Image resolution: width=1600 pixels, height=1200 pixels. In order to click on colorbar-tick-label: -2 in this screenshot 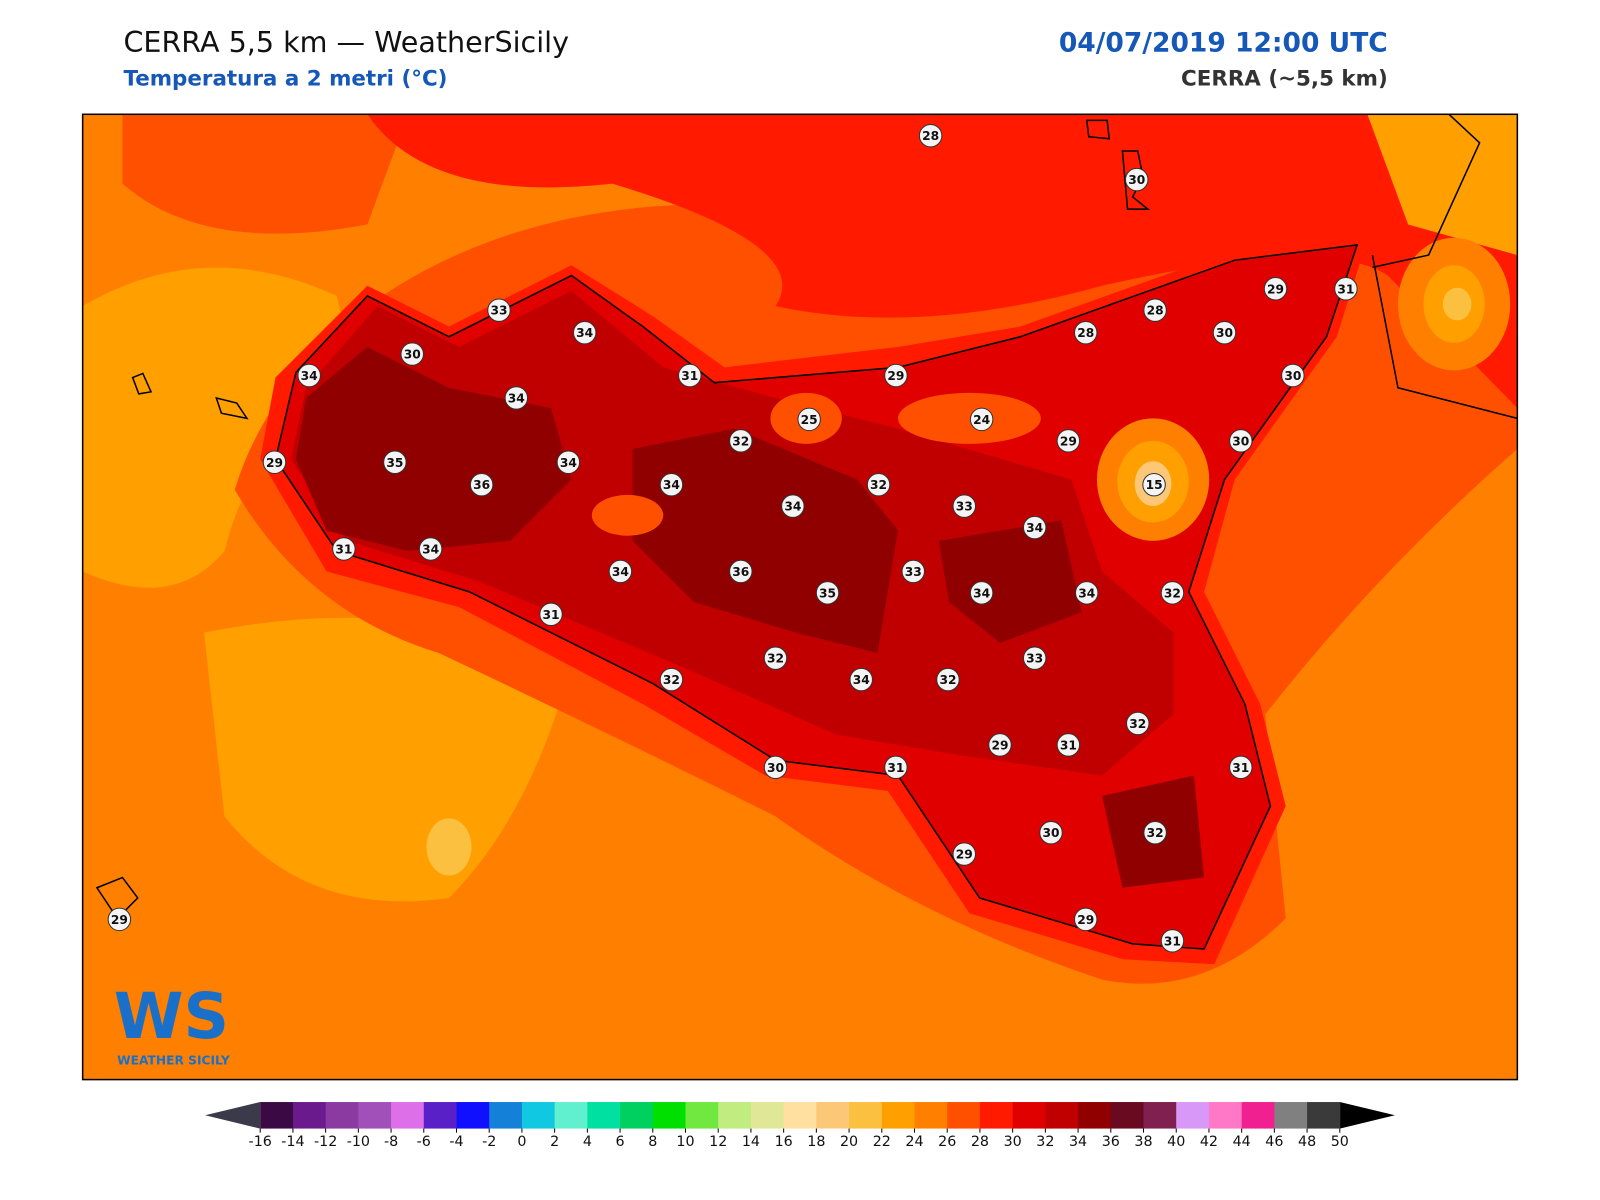, I will do `click(489, 1142)`.